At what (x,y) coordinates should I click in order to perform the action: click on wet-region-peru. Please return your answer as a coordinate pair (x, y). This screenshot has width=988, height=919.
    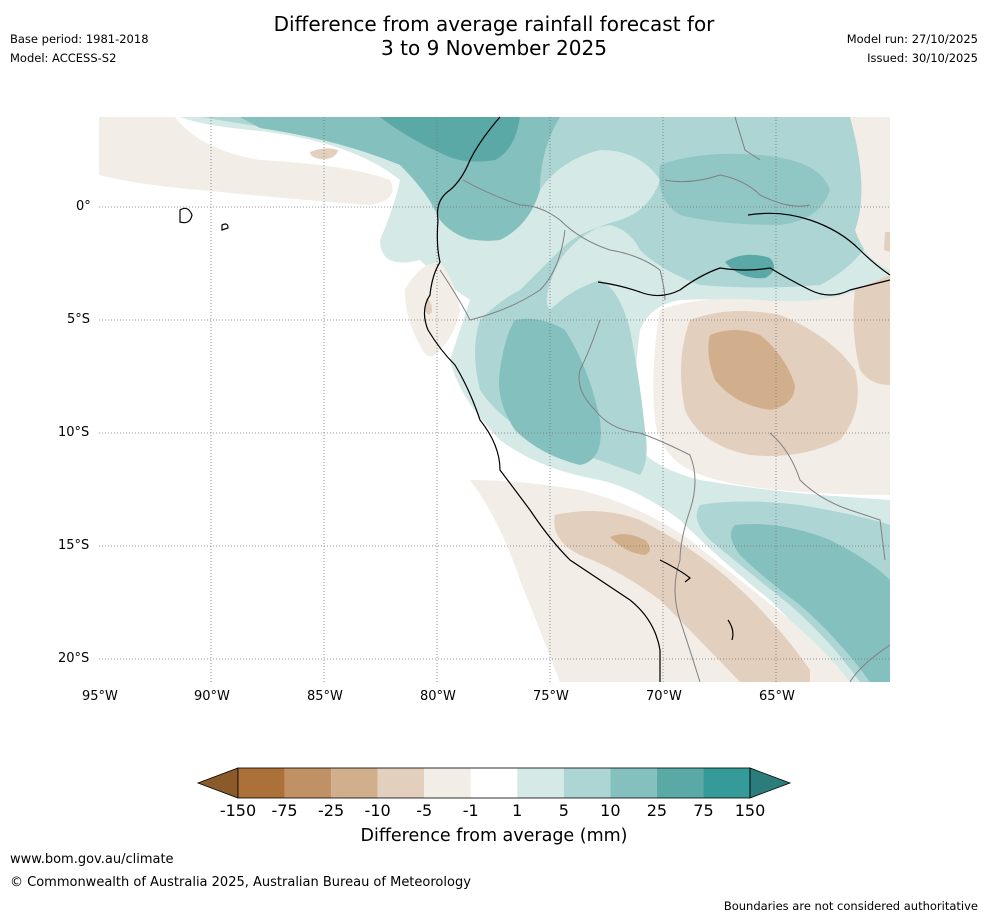
    Looking at the image, I should click on (550, 391).